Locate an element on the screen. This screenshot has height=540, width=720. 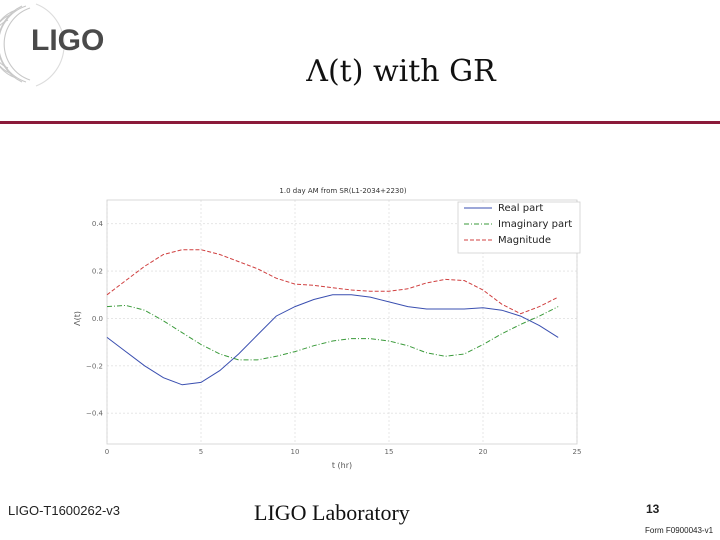
logo-text: LIGO is located at coordinates (68, 40).